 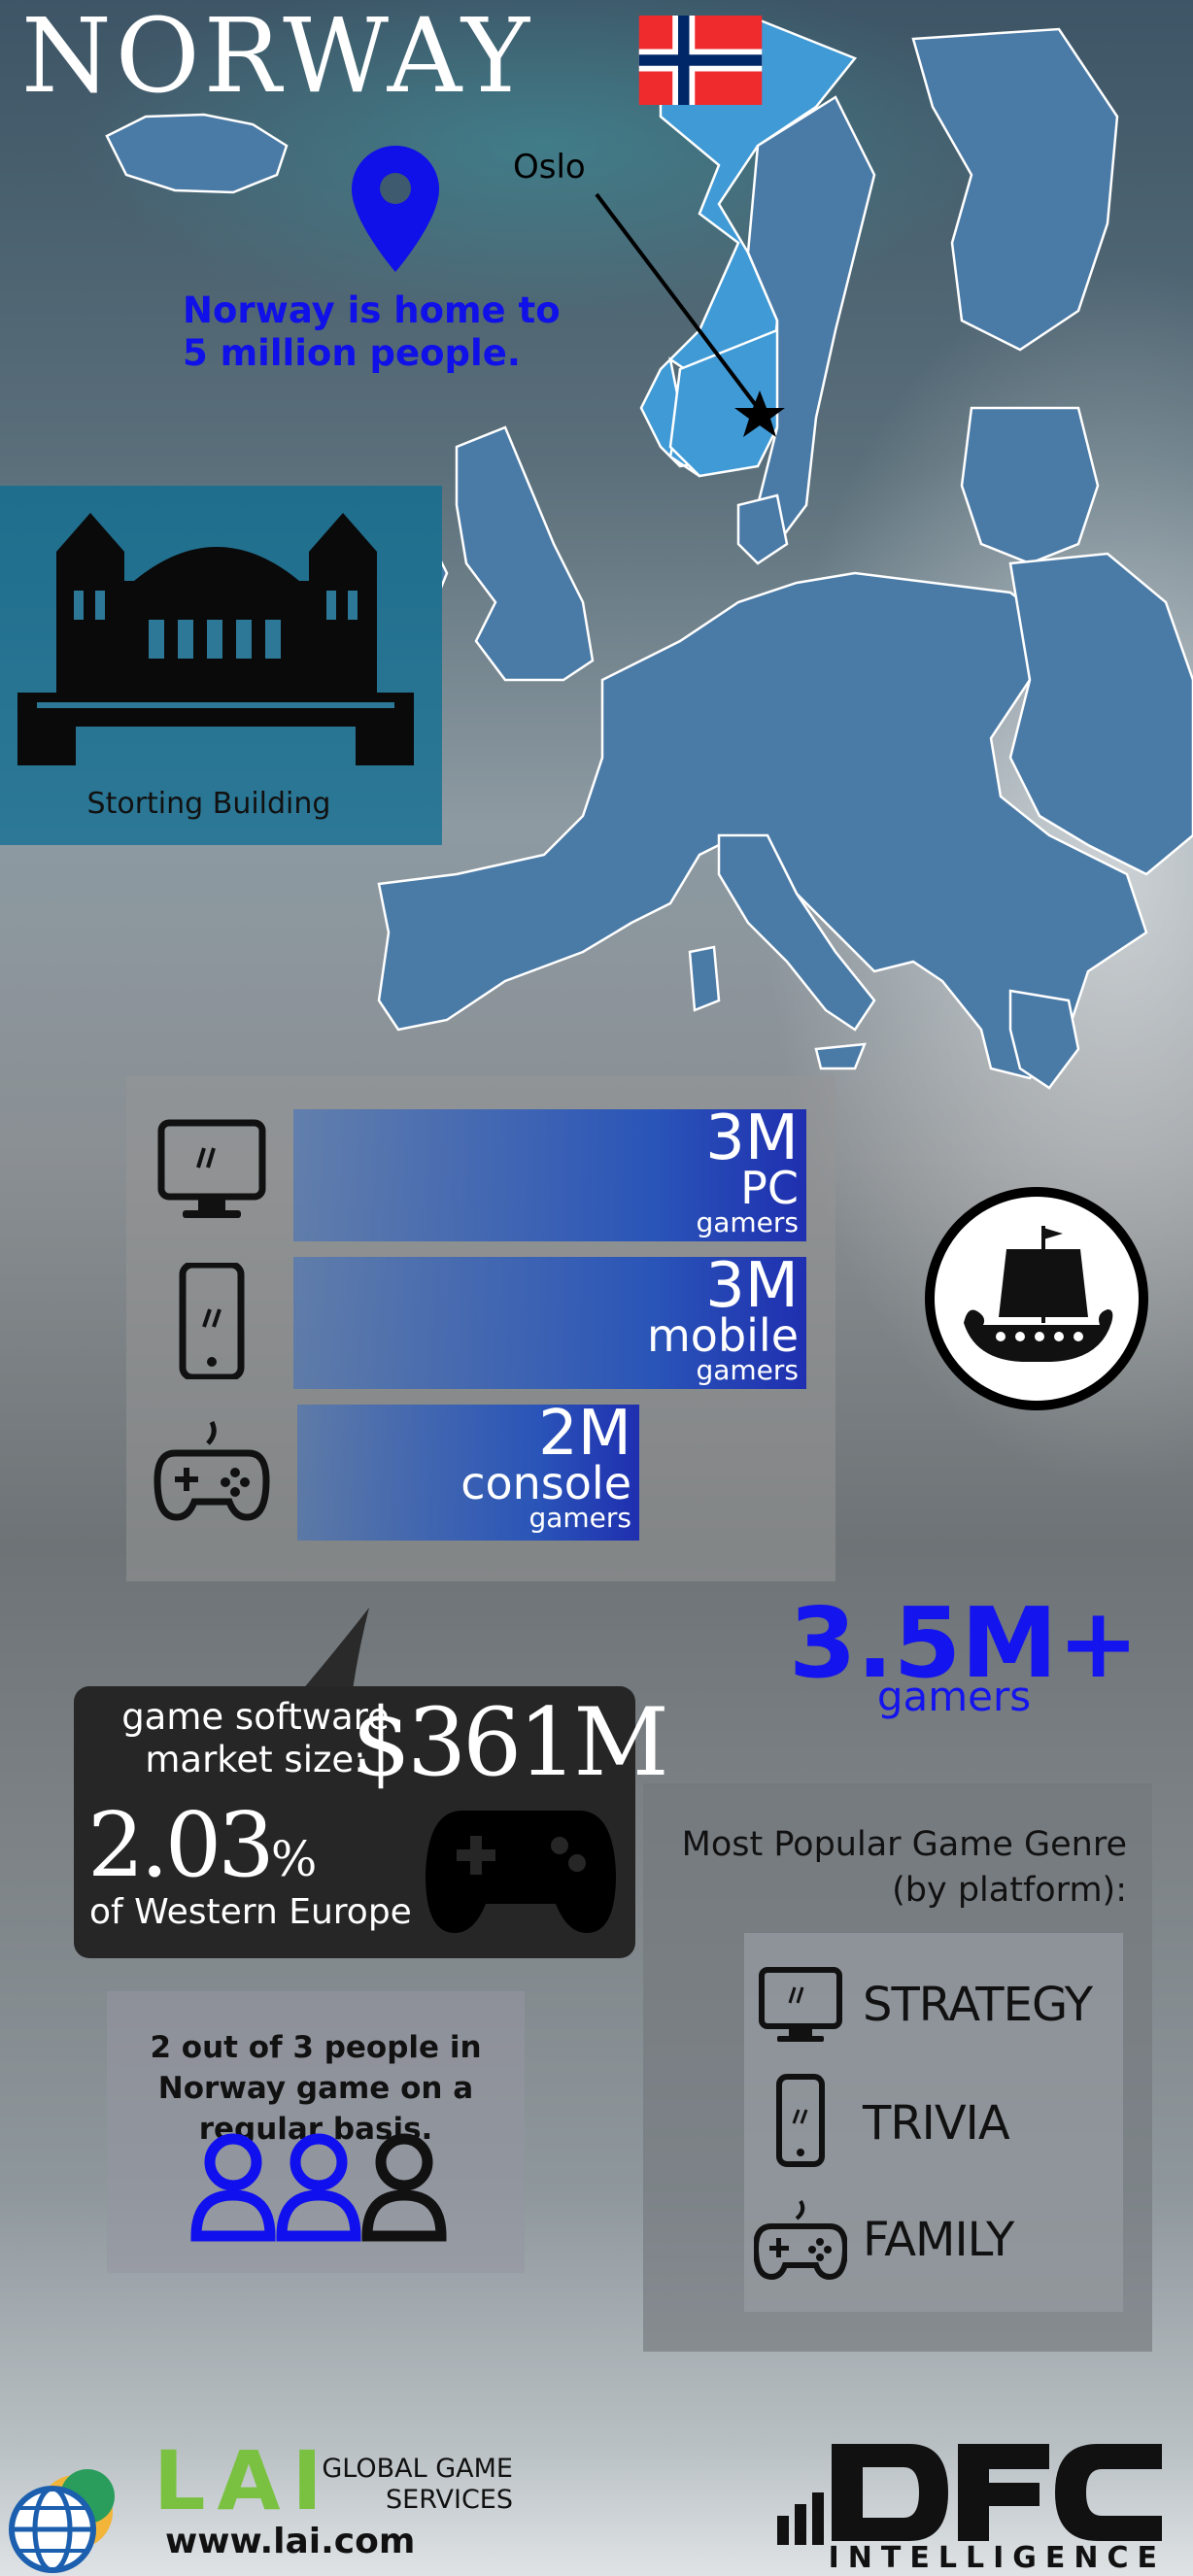 I want to click on console-gamers-platform: console, so click(x=545, y=1482).